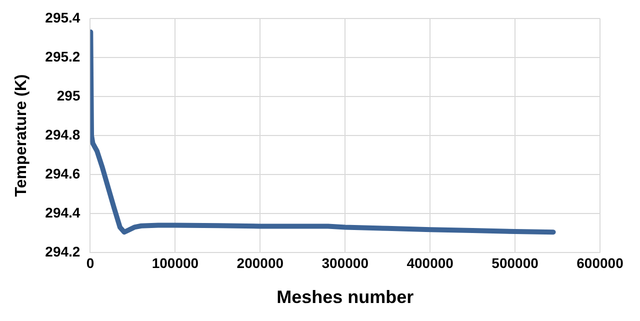  I want to click on x-tick-label: 300000, so click(345, 262).